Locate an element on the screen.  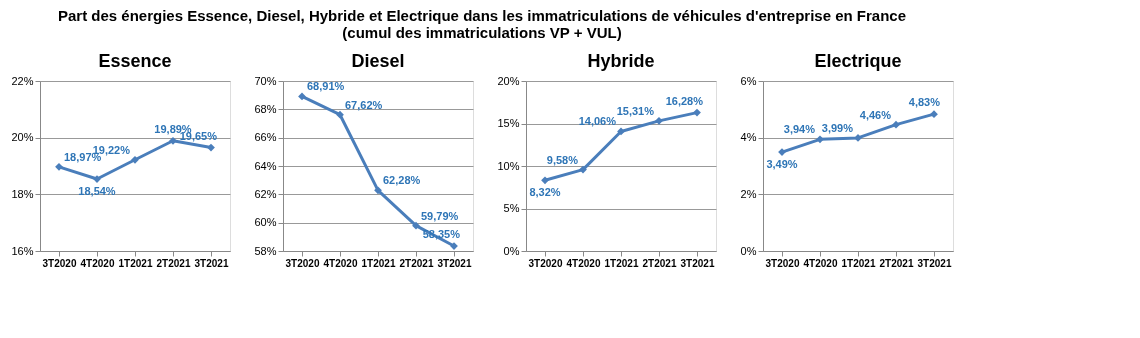
chart-title: Diesel is located at coordinates (378, 61).